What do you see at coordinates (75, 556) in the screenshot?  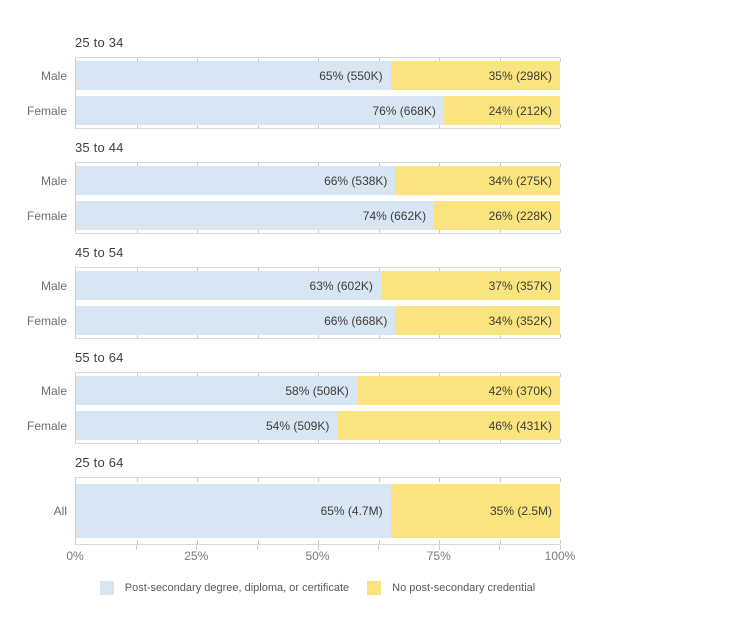 I see `x-axis-label: 0%` at bounding box center [75, 556].